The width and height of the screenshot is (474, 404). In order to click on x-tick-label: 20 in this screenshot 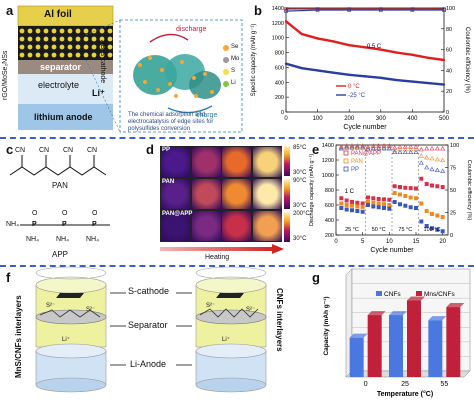, I will do `click(442, 242)`.